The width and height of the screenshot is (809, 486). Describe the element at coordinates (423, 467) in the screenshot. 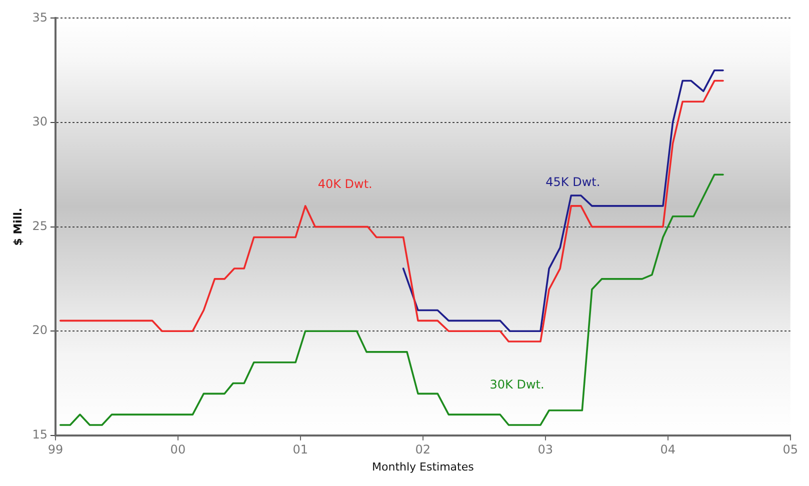

I see `x-axis-title: Monthly Estimates` at that location.